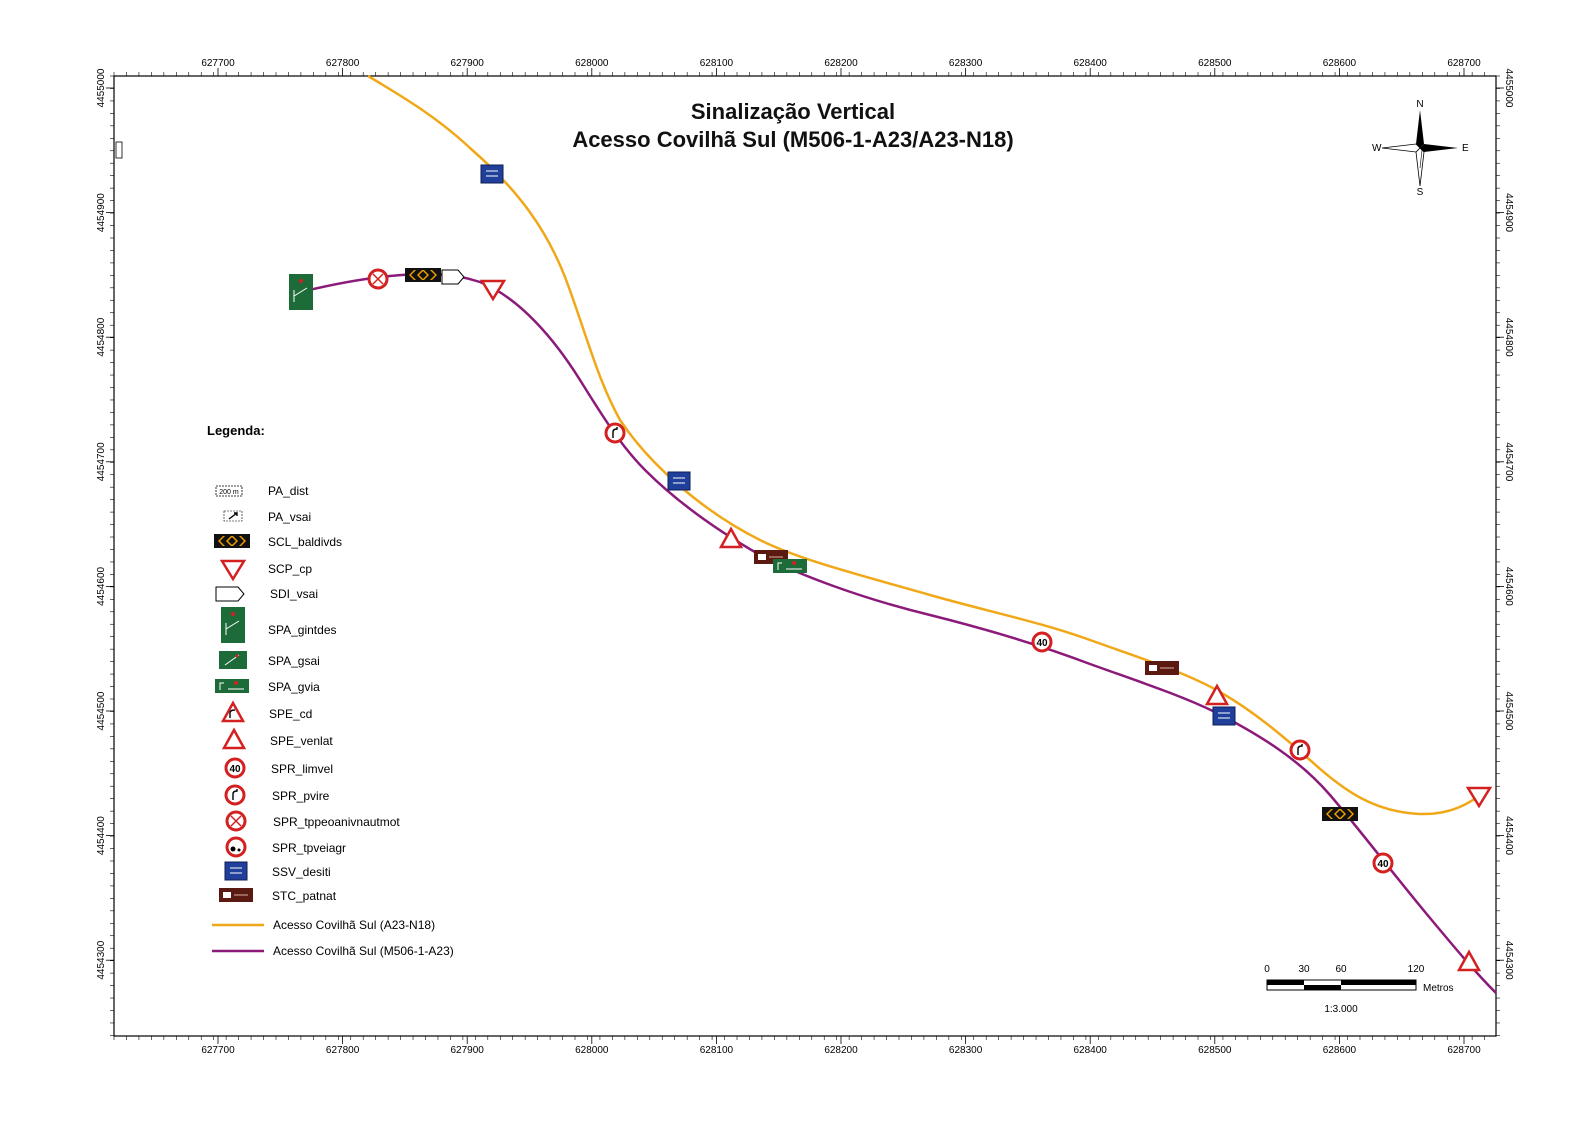  I want to click on spr-tppeoanivnautmot-icon, so click(236, 821).